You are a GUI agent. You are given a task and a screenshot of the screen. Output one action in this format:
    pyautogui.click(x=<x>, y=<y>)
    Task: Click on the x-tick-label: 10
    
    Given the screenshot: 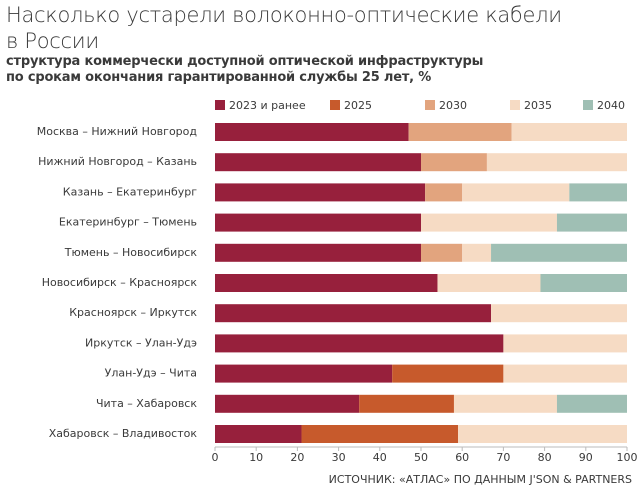 What is the action you would take?
    pyautogui.click(x=256, y=457)
    